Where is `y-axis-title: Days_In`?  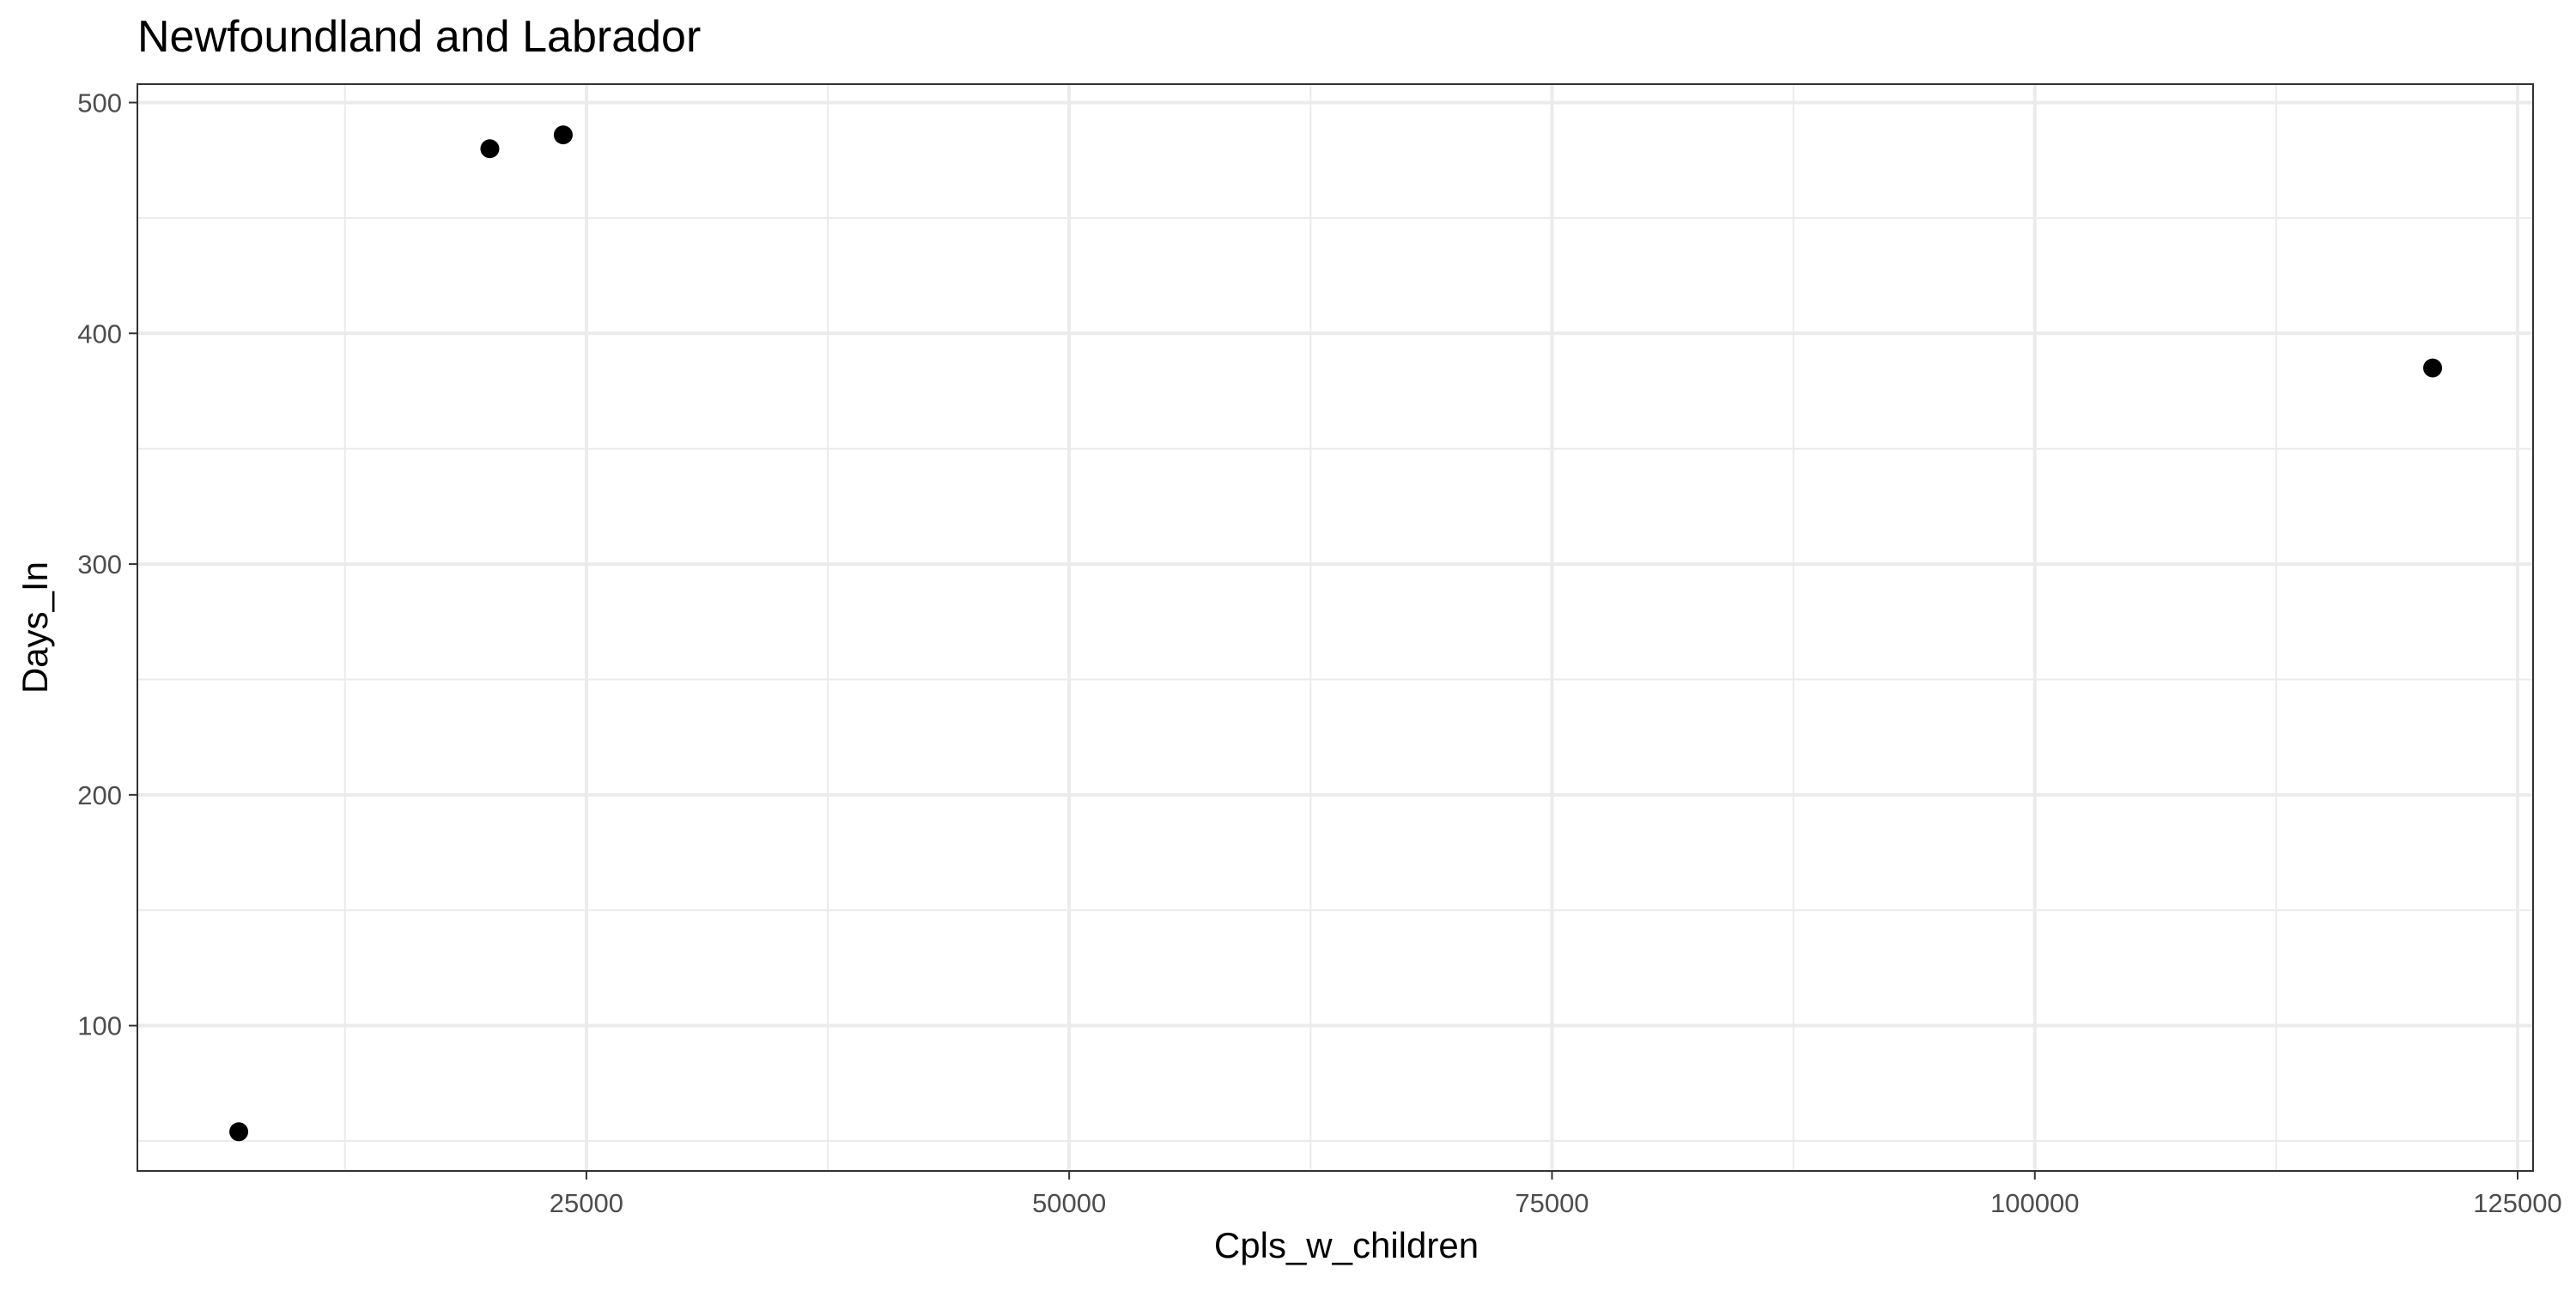
y-axis-title: Days_In is located at coordinates (35, 627).